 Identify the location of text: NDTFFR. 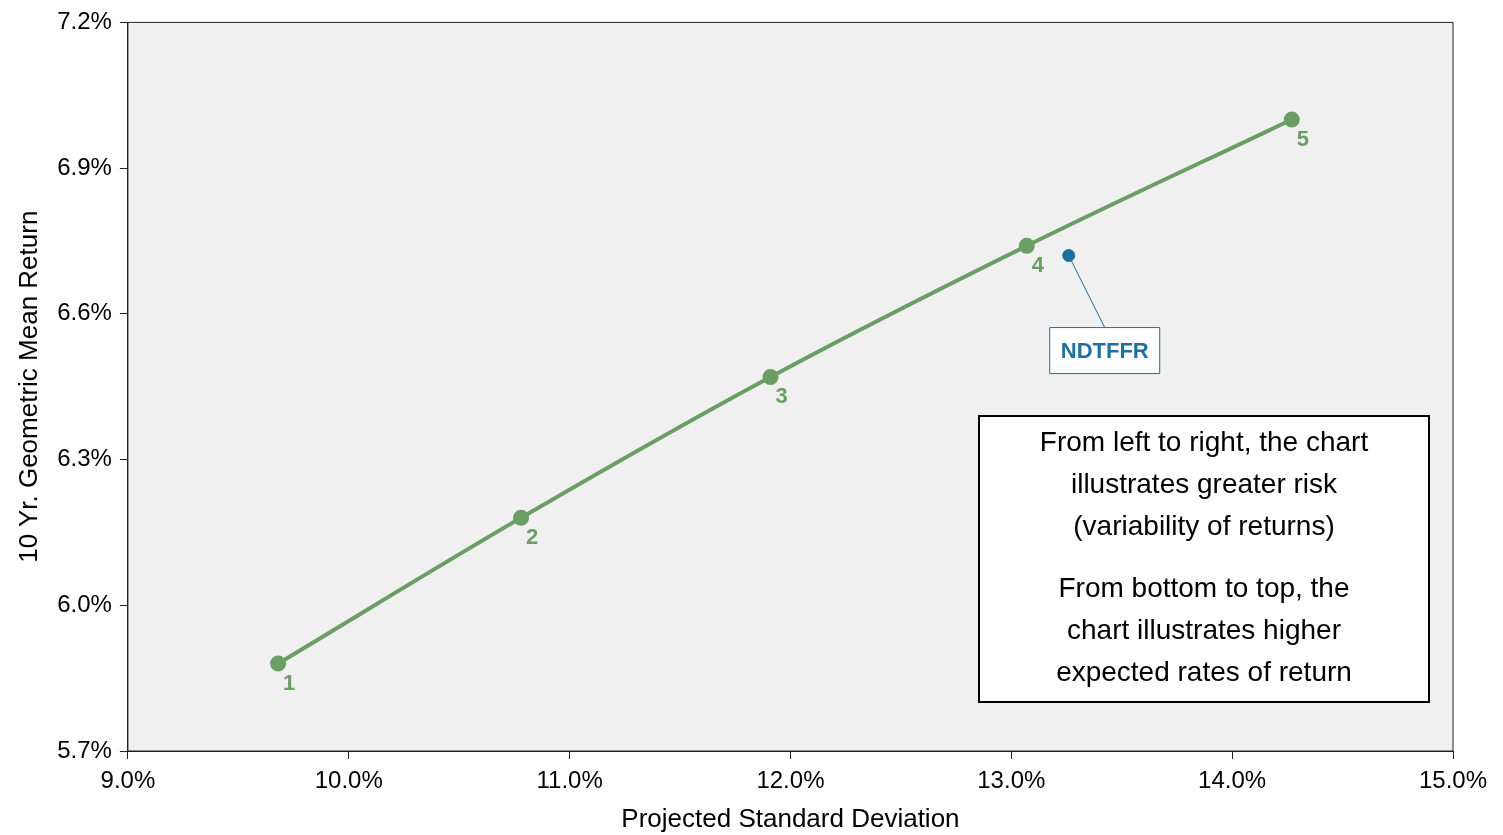
(1104, 350).